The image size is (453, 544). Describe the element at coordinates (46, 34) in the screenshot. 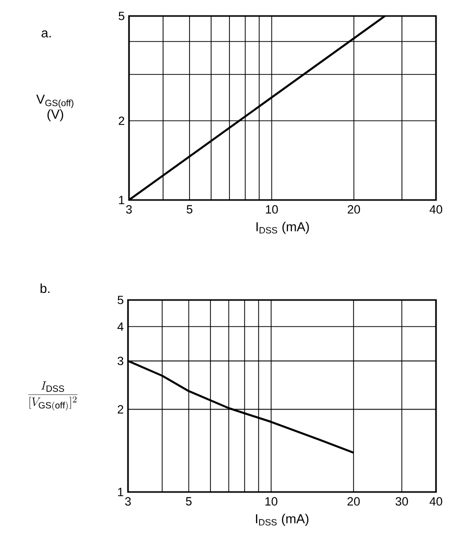

I see `text: a.` at that location.